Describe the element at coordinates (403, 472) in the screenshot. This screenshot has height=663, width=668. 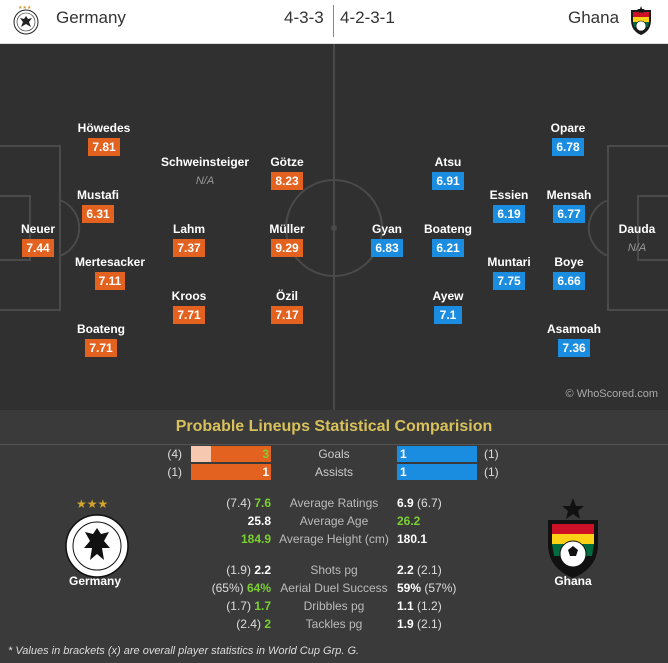
I see `away-assists-value: 1` at that location.